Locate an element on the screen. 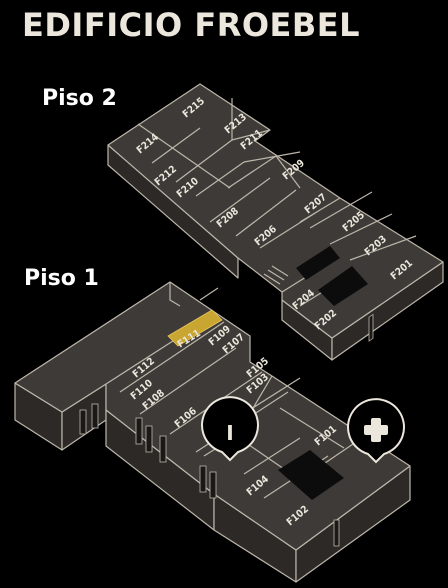 This screenshot has width=448, height=588. first-aid-marker is located at coordinates (376, 431).